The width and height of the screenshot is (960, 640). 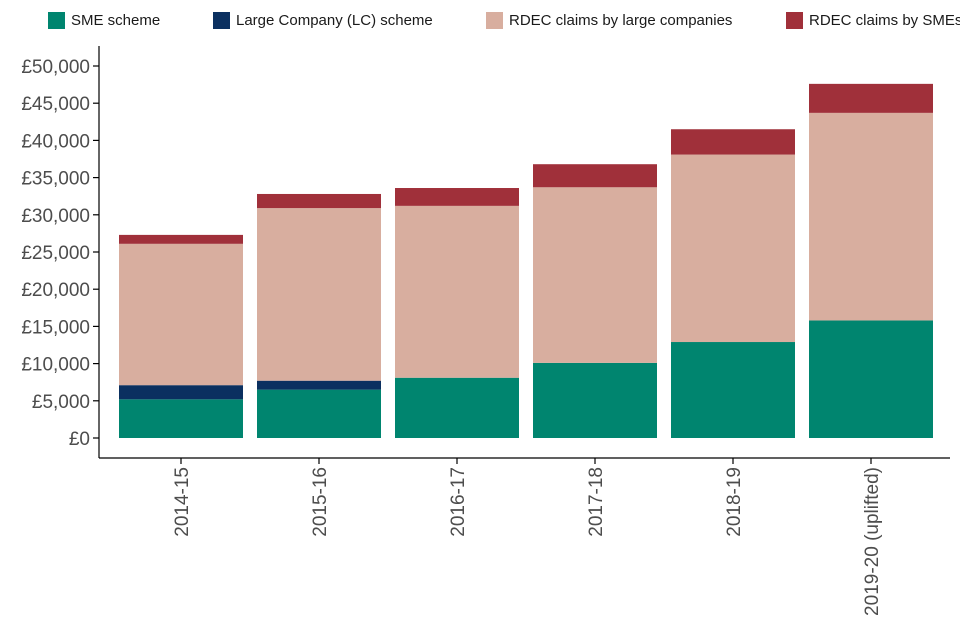 I want to click on y-tick-label: £10,000, so click(x=55, y=365).